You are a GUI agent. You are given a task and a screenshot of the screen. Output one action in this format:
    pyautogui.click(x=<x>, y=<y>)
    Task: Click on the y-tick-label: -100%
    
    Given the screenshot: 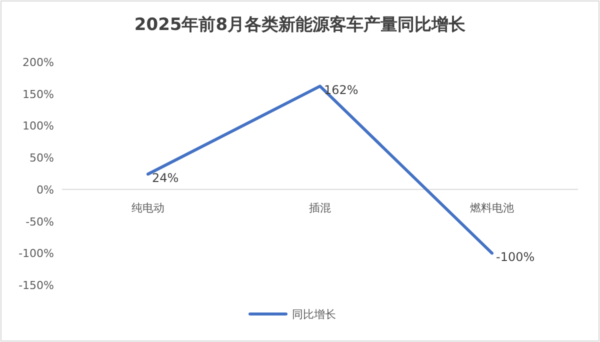 What is the action you would take?
    pyautogui.click(x=36, y=253)
    